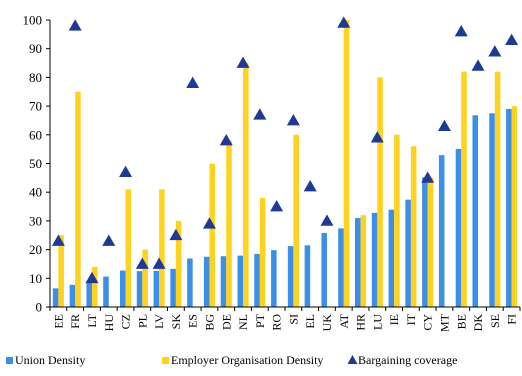 The image size is (522, 376). What do you see at coordinates (156, 288) in the screenshot?
I see `bar-union-density-lv` at bounding box center [156, 288].